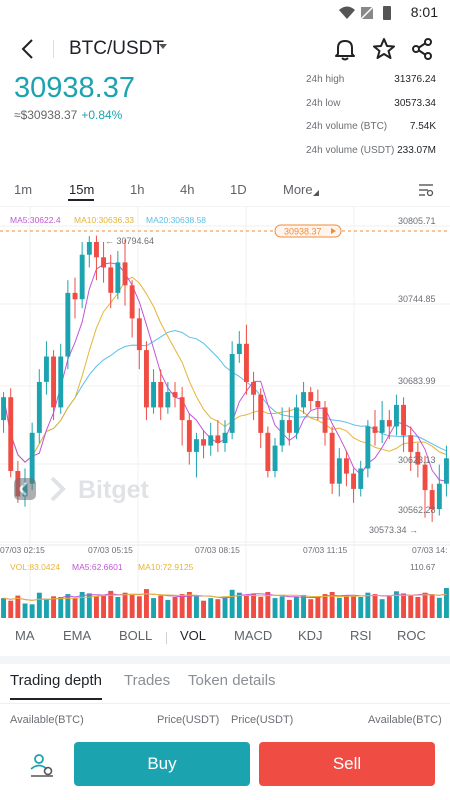  Describe the element at coordinates (225, 190) in the screenshot. I see `interval-tabs: 1m 15m 1h 4h 1D More` at that location.